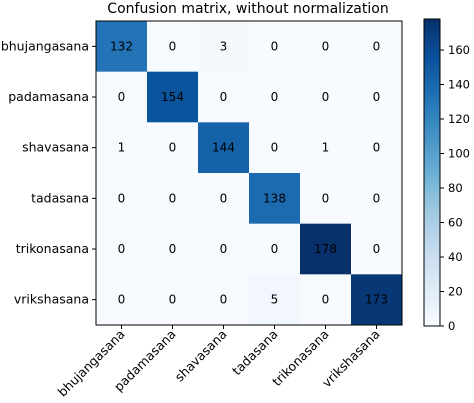 The image size is (474, 403). What do you see at coordinates (459, 50) in the screenshot?
I see `colorbar-tick-label: 160` at bounding box center [459, 50].